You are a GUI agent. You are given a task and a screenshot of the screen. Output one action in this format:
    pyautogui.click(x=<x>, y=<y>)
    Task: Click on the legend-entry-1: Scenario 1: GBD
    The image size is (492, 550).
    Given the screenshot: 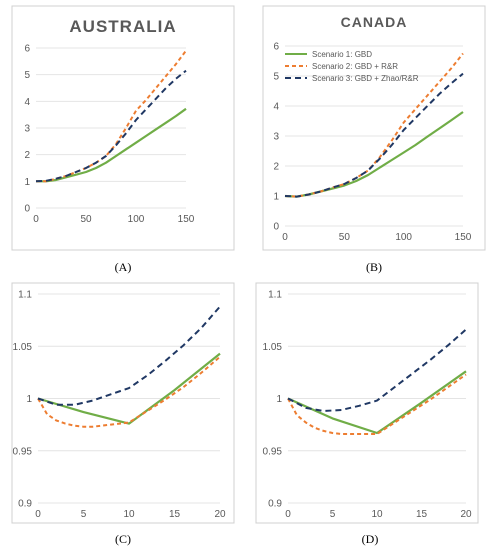 What is the action you would take?
    pyautogui.click(x=342, y=54)
    